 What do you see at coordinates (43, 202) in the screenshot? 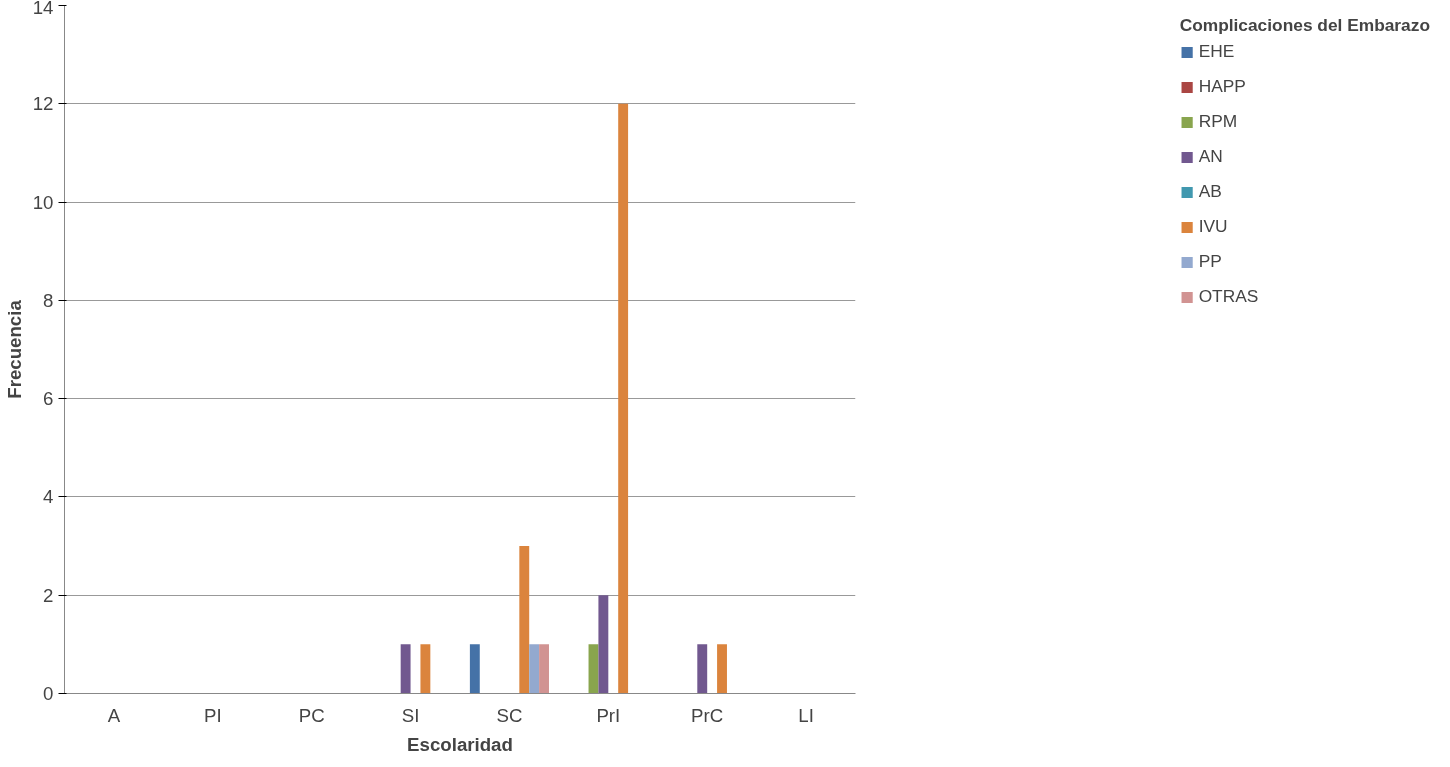
I see `y-tick-label: 10` at bounding box center [43, 202].